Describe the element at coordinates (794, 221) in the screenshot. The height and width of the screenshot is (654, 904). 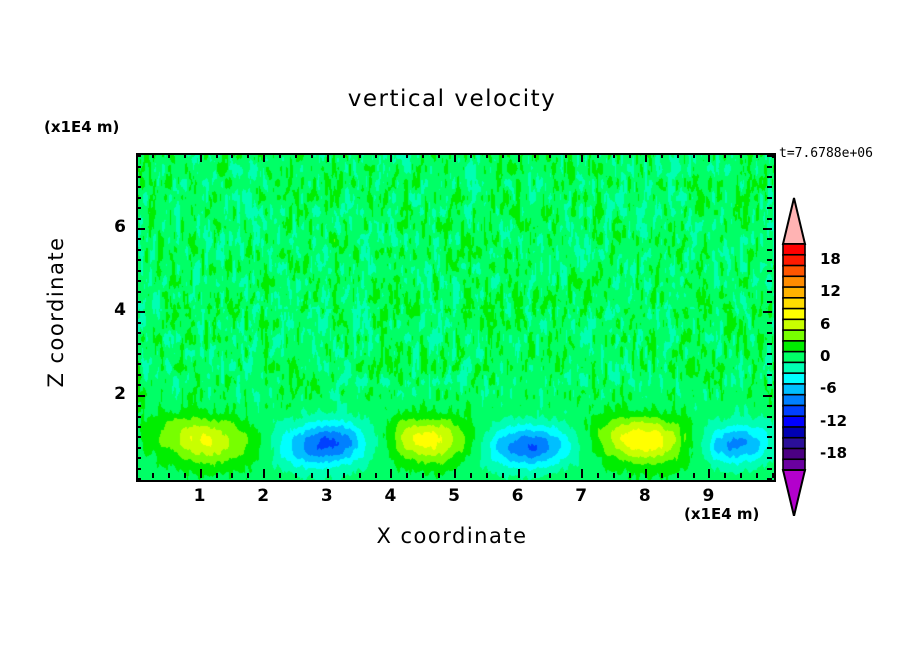
I see `colorbar-over-cap` at that location.